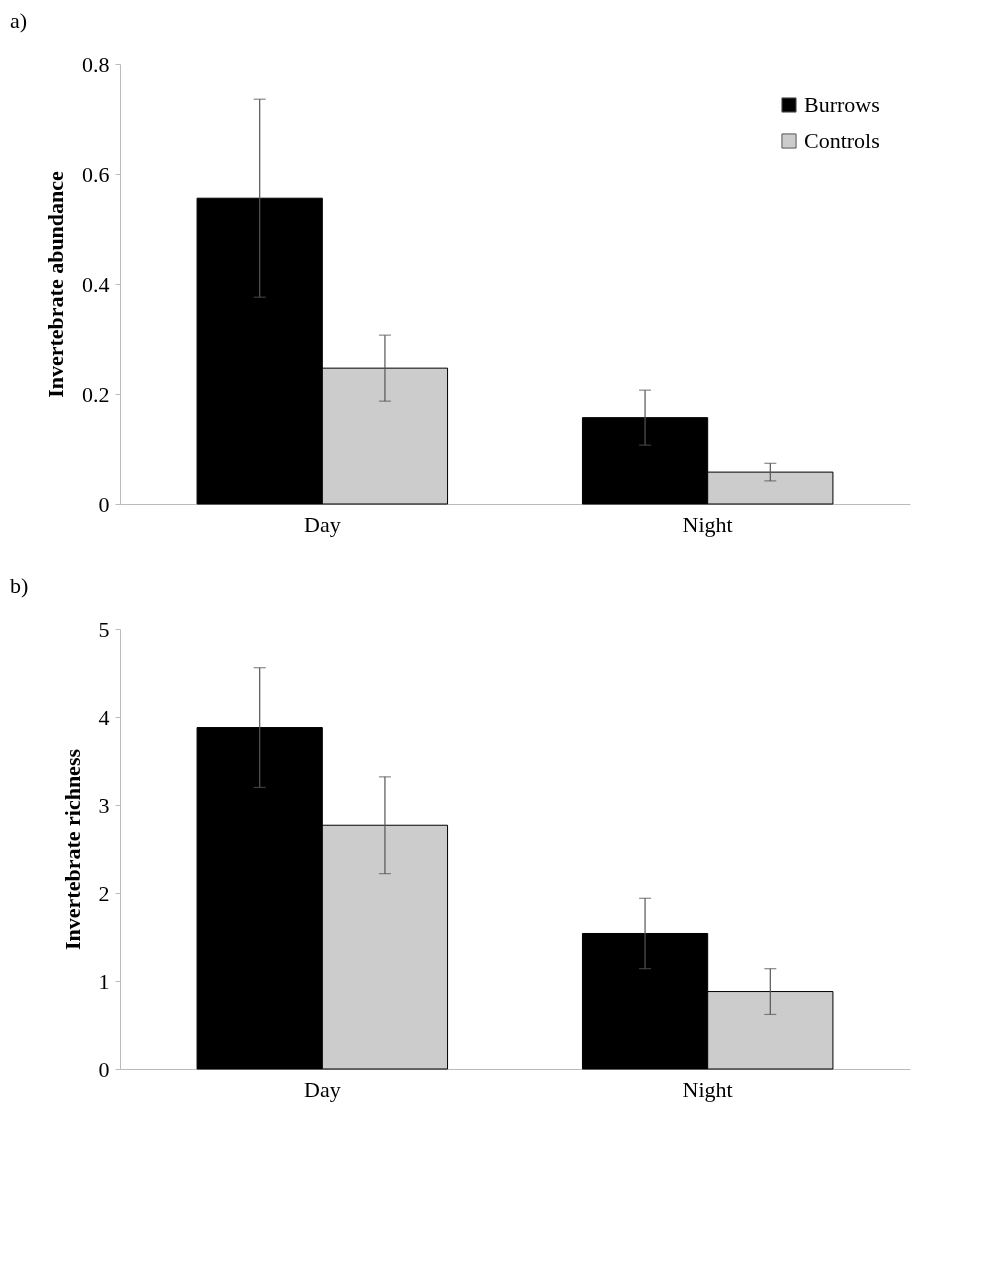 This screenshot has height=1275, width=1008. Describe the element at coordinates (72, 849) in the screenshot. I see `y-axis-title: Invertebrate richness` at that location.